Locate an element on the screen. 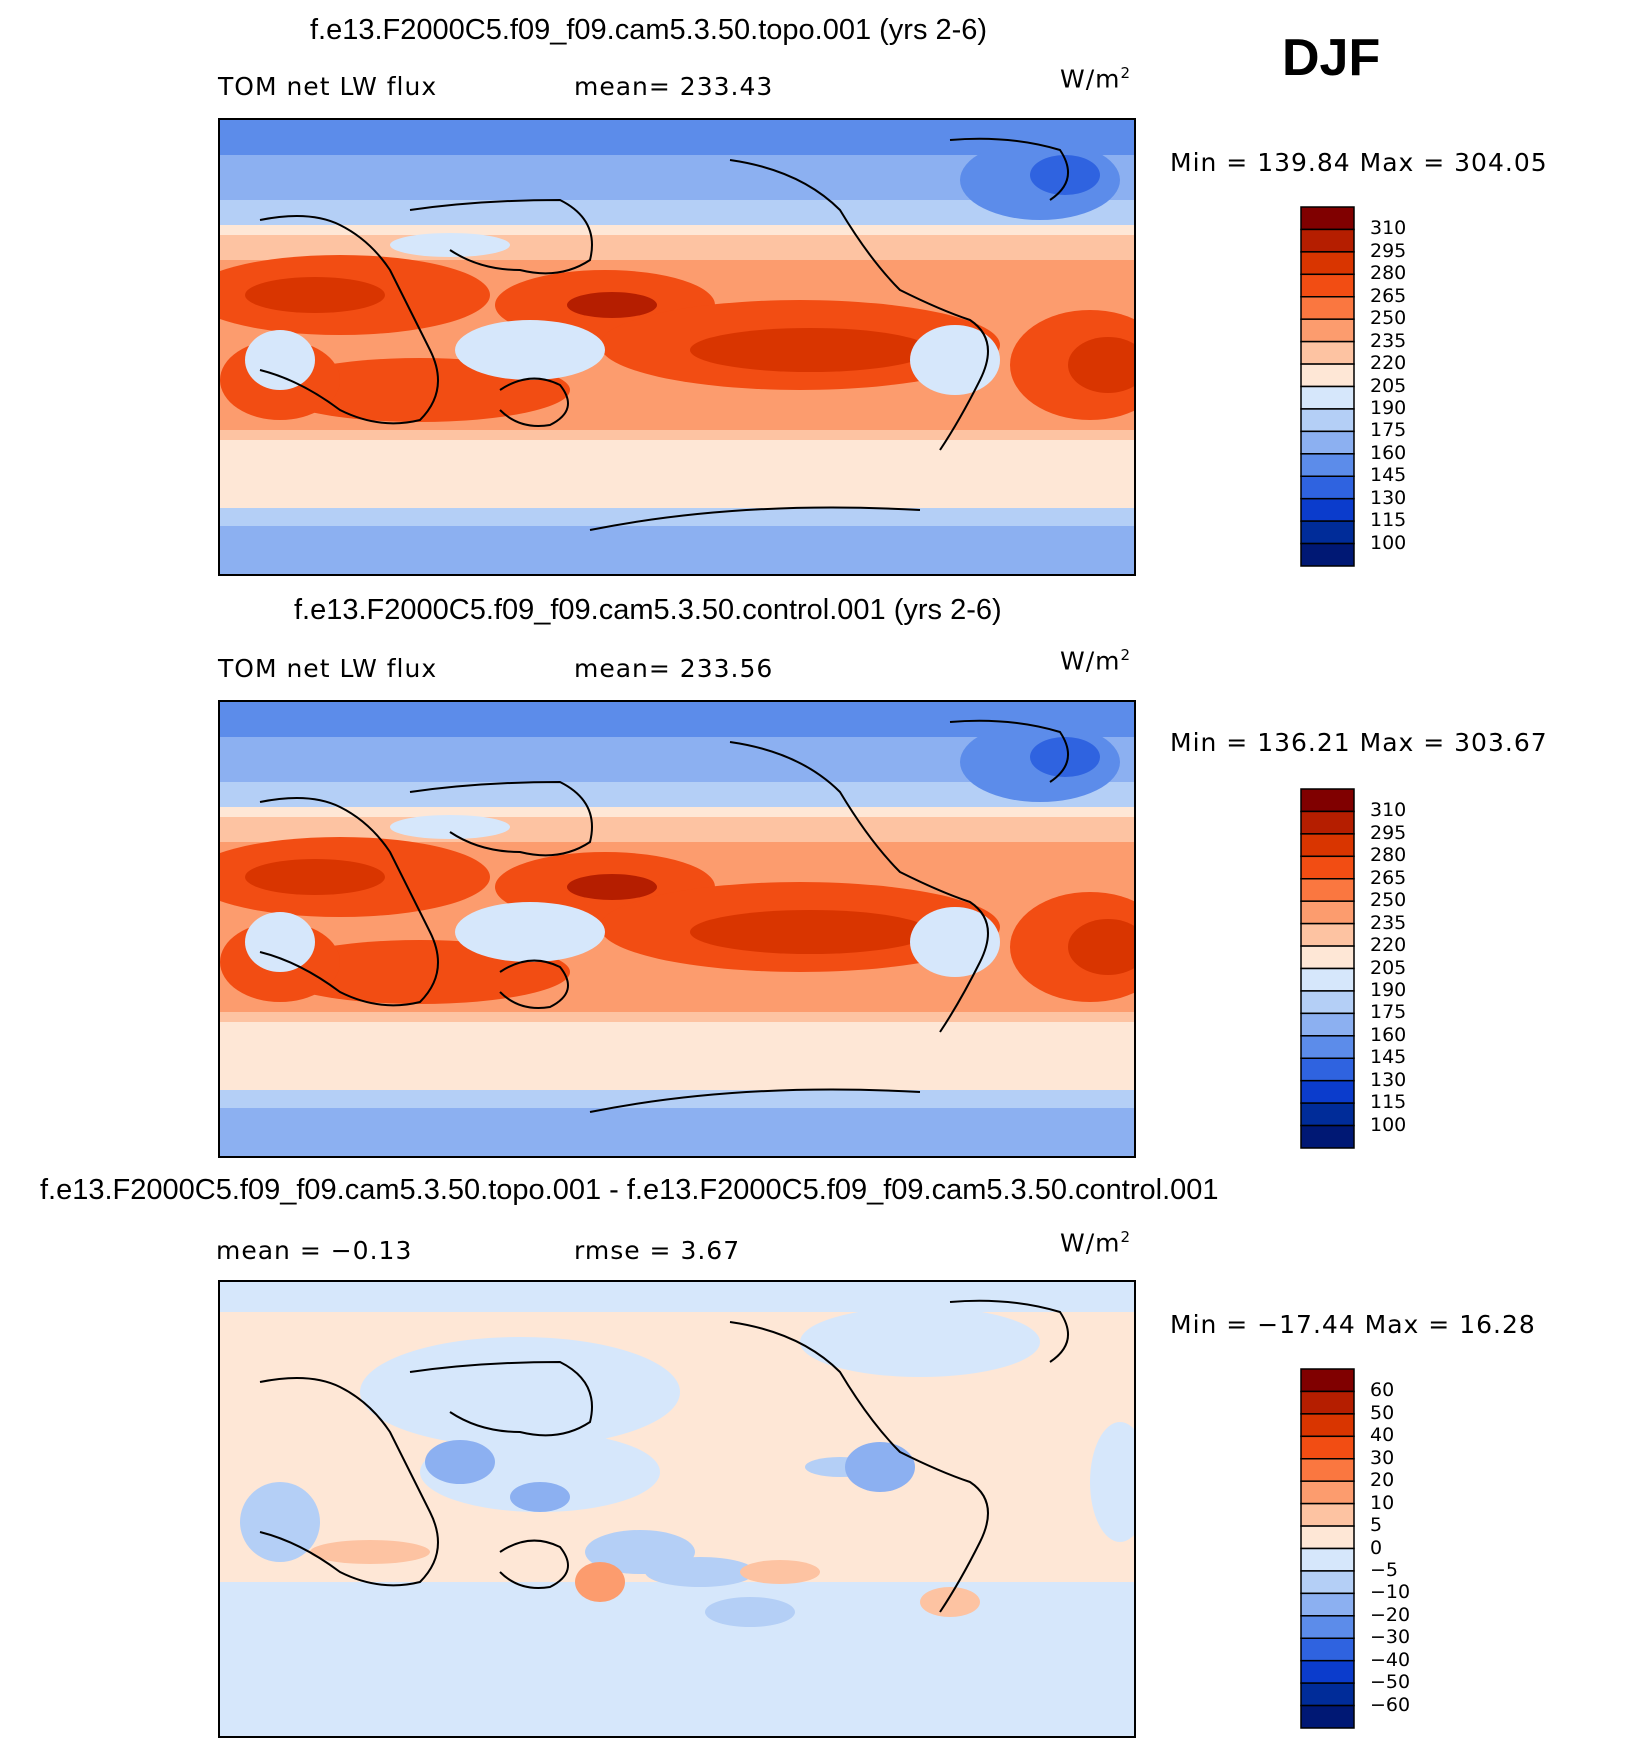  colorbar-tick-label: 20 is located at coordinates (1382, 1480).